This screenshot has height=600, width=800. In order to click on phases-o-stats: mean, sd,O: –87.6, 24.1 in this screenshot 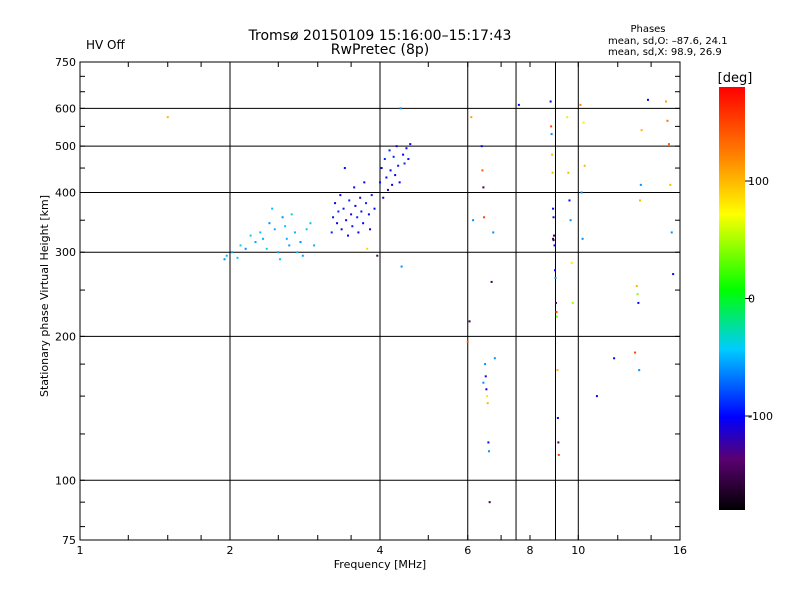, I will do `click(668, 41)`.